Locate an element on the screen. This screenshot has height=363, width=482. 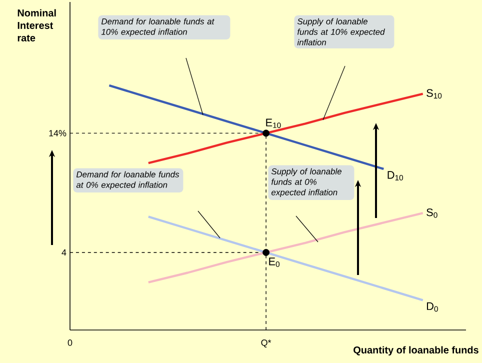
x-tick-label: 0 is located at coordinates (70, 343).